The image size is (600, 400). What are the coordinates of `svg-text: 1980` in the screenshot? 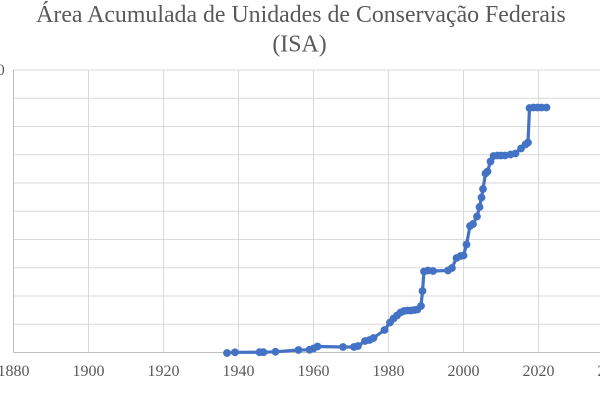 It's located at (389, 371).